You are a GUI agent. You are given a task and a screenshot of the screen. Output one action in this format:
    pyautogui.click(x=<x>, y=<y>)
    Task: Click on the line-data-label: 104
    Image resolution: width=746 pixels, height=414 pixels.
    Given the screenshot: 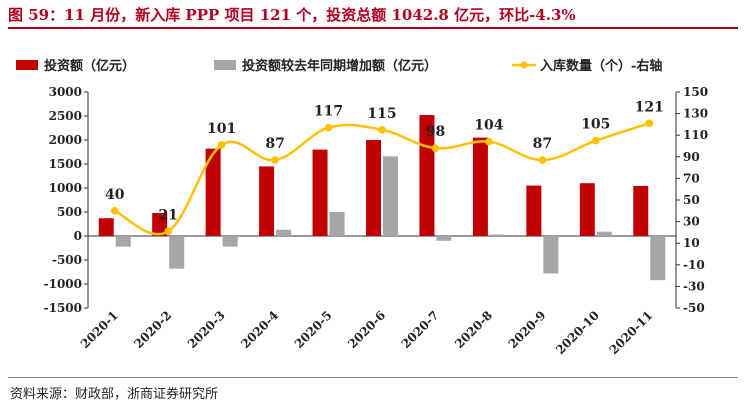 What is the action you would take?
    pyautogui.click(x=488, y=126)
    